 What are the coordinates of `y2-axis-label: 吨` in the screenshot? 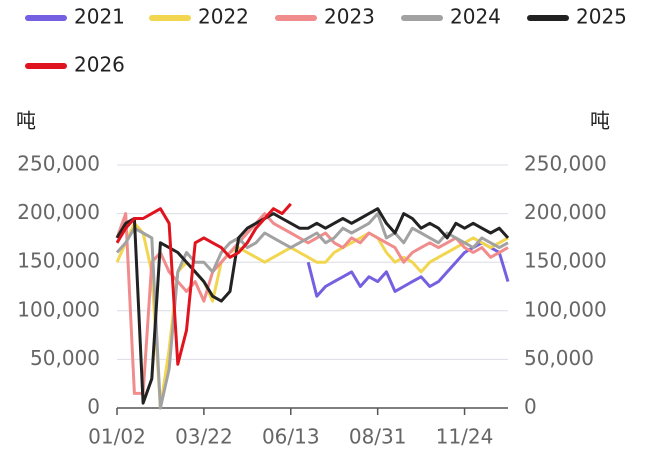 It's located at (600, 121).